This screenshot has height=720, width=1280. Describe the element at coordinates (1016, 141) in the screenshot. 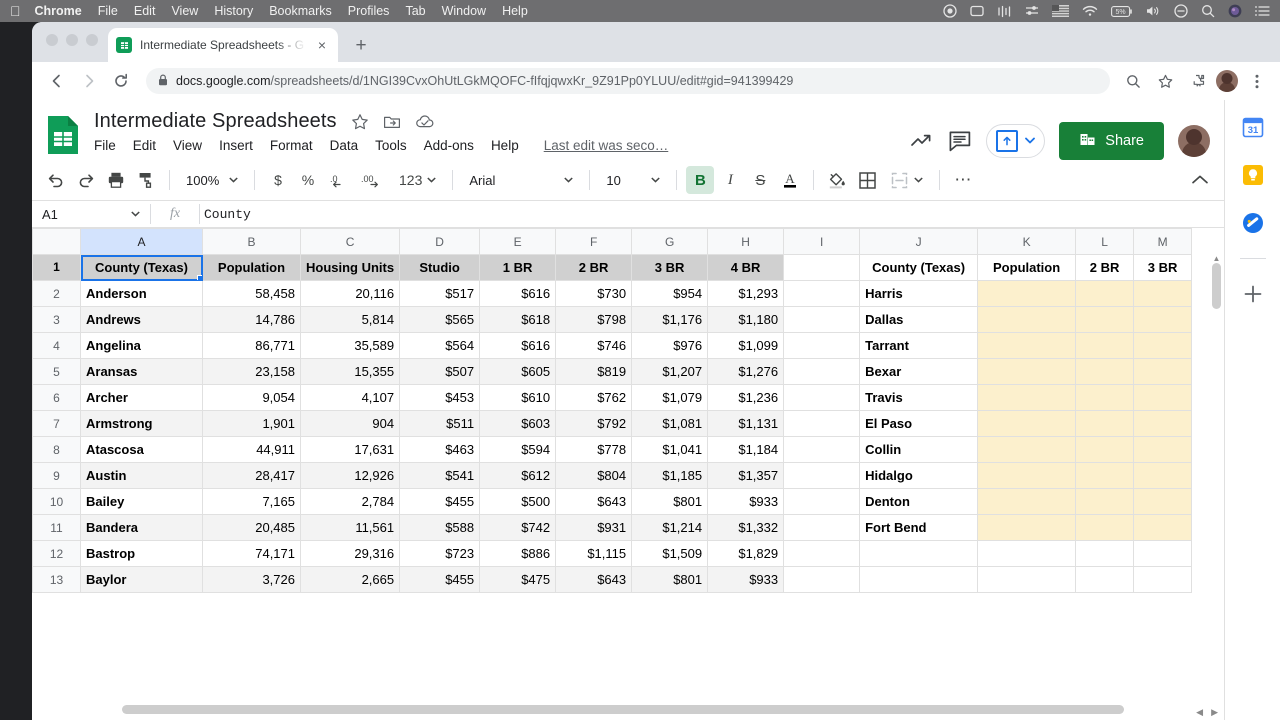

I see `present-button` at that location.